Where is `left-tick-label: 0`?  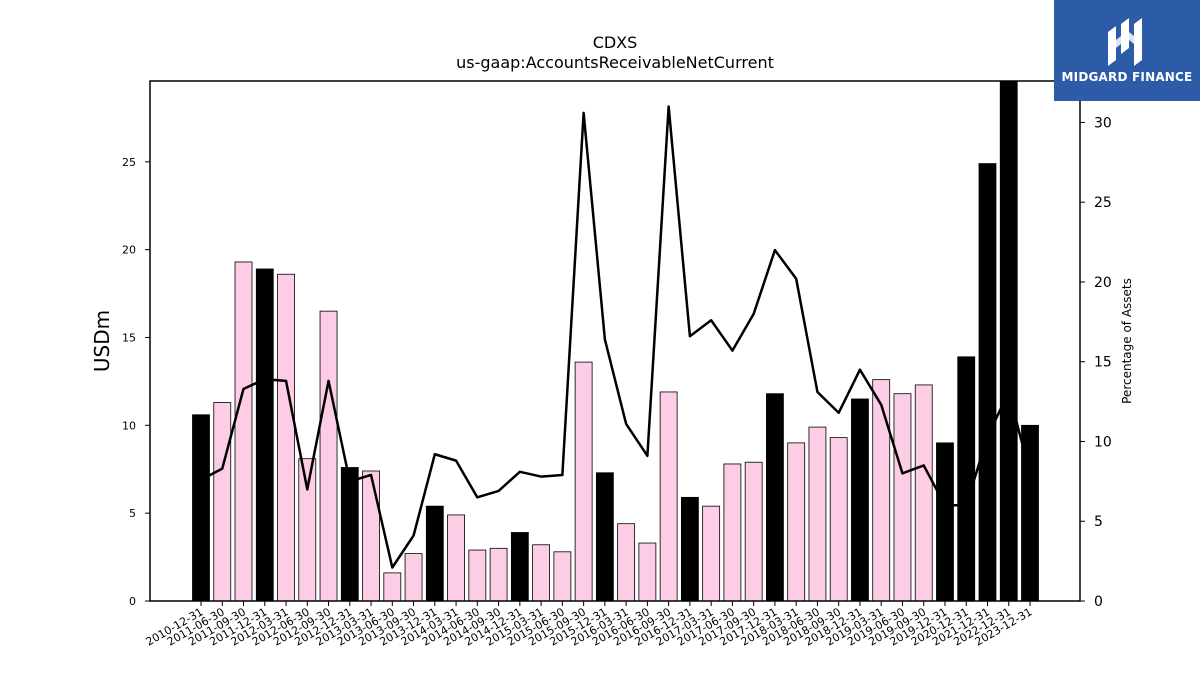
left-tick-label: 0 is located at coordinates (132, 601).